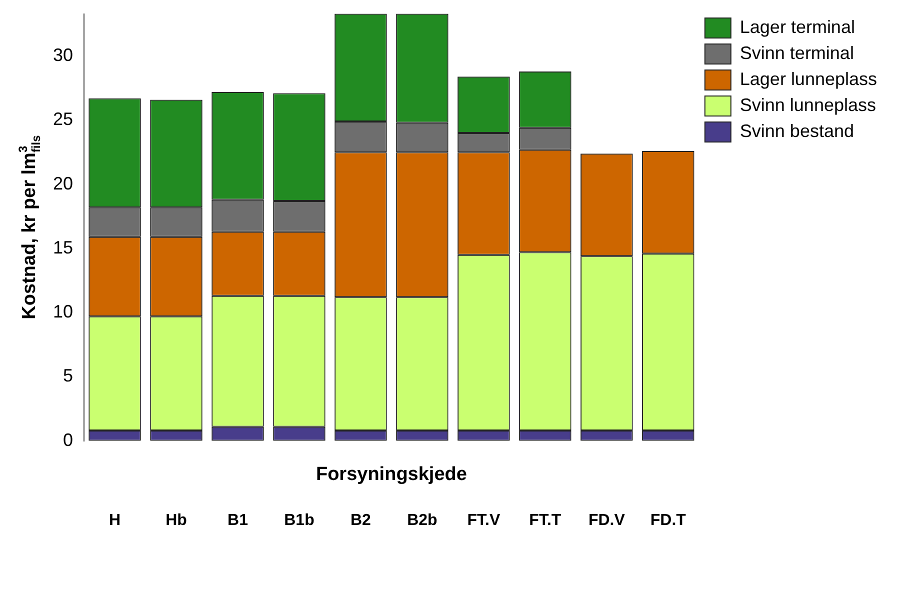 This screenshot has width=897, height=610. I want to click on x-tick-label: FT.V, so click(483, 520).